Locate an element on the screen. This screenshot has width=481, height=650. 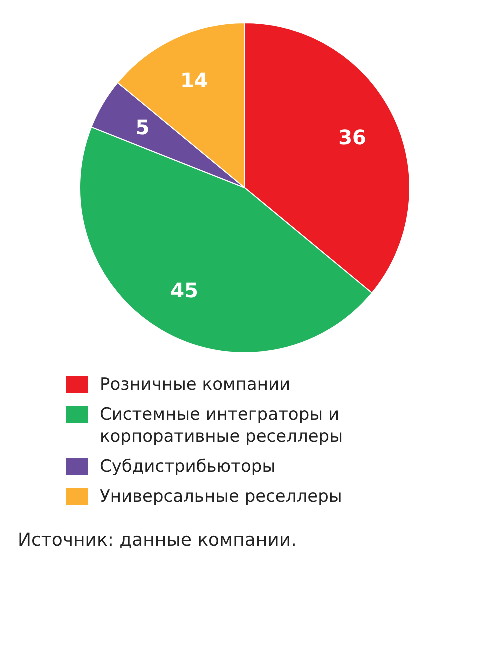
data-label: 5 is located at coordinates (143, 128).